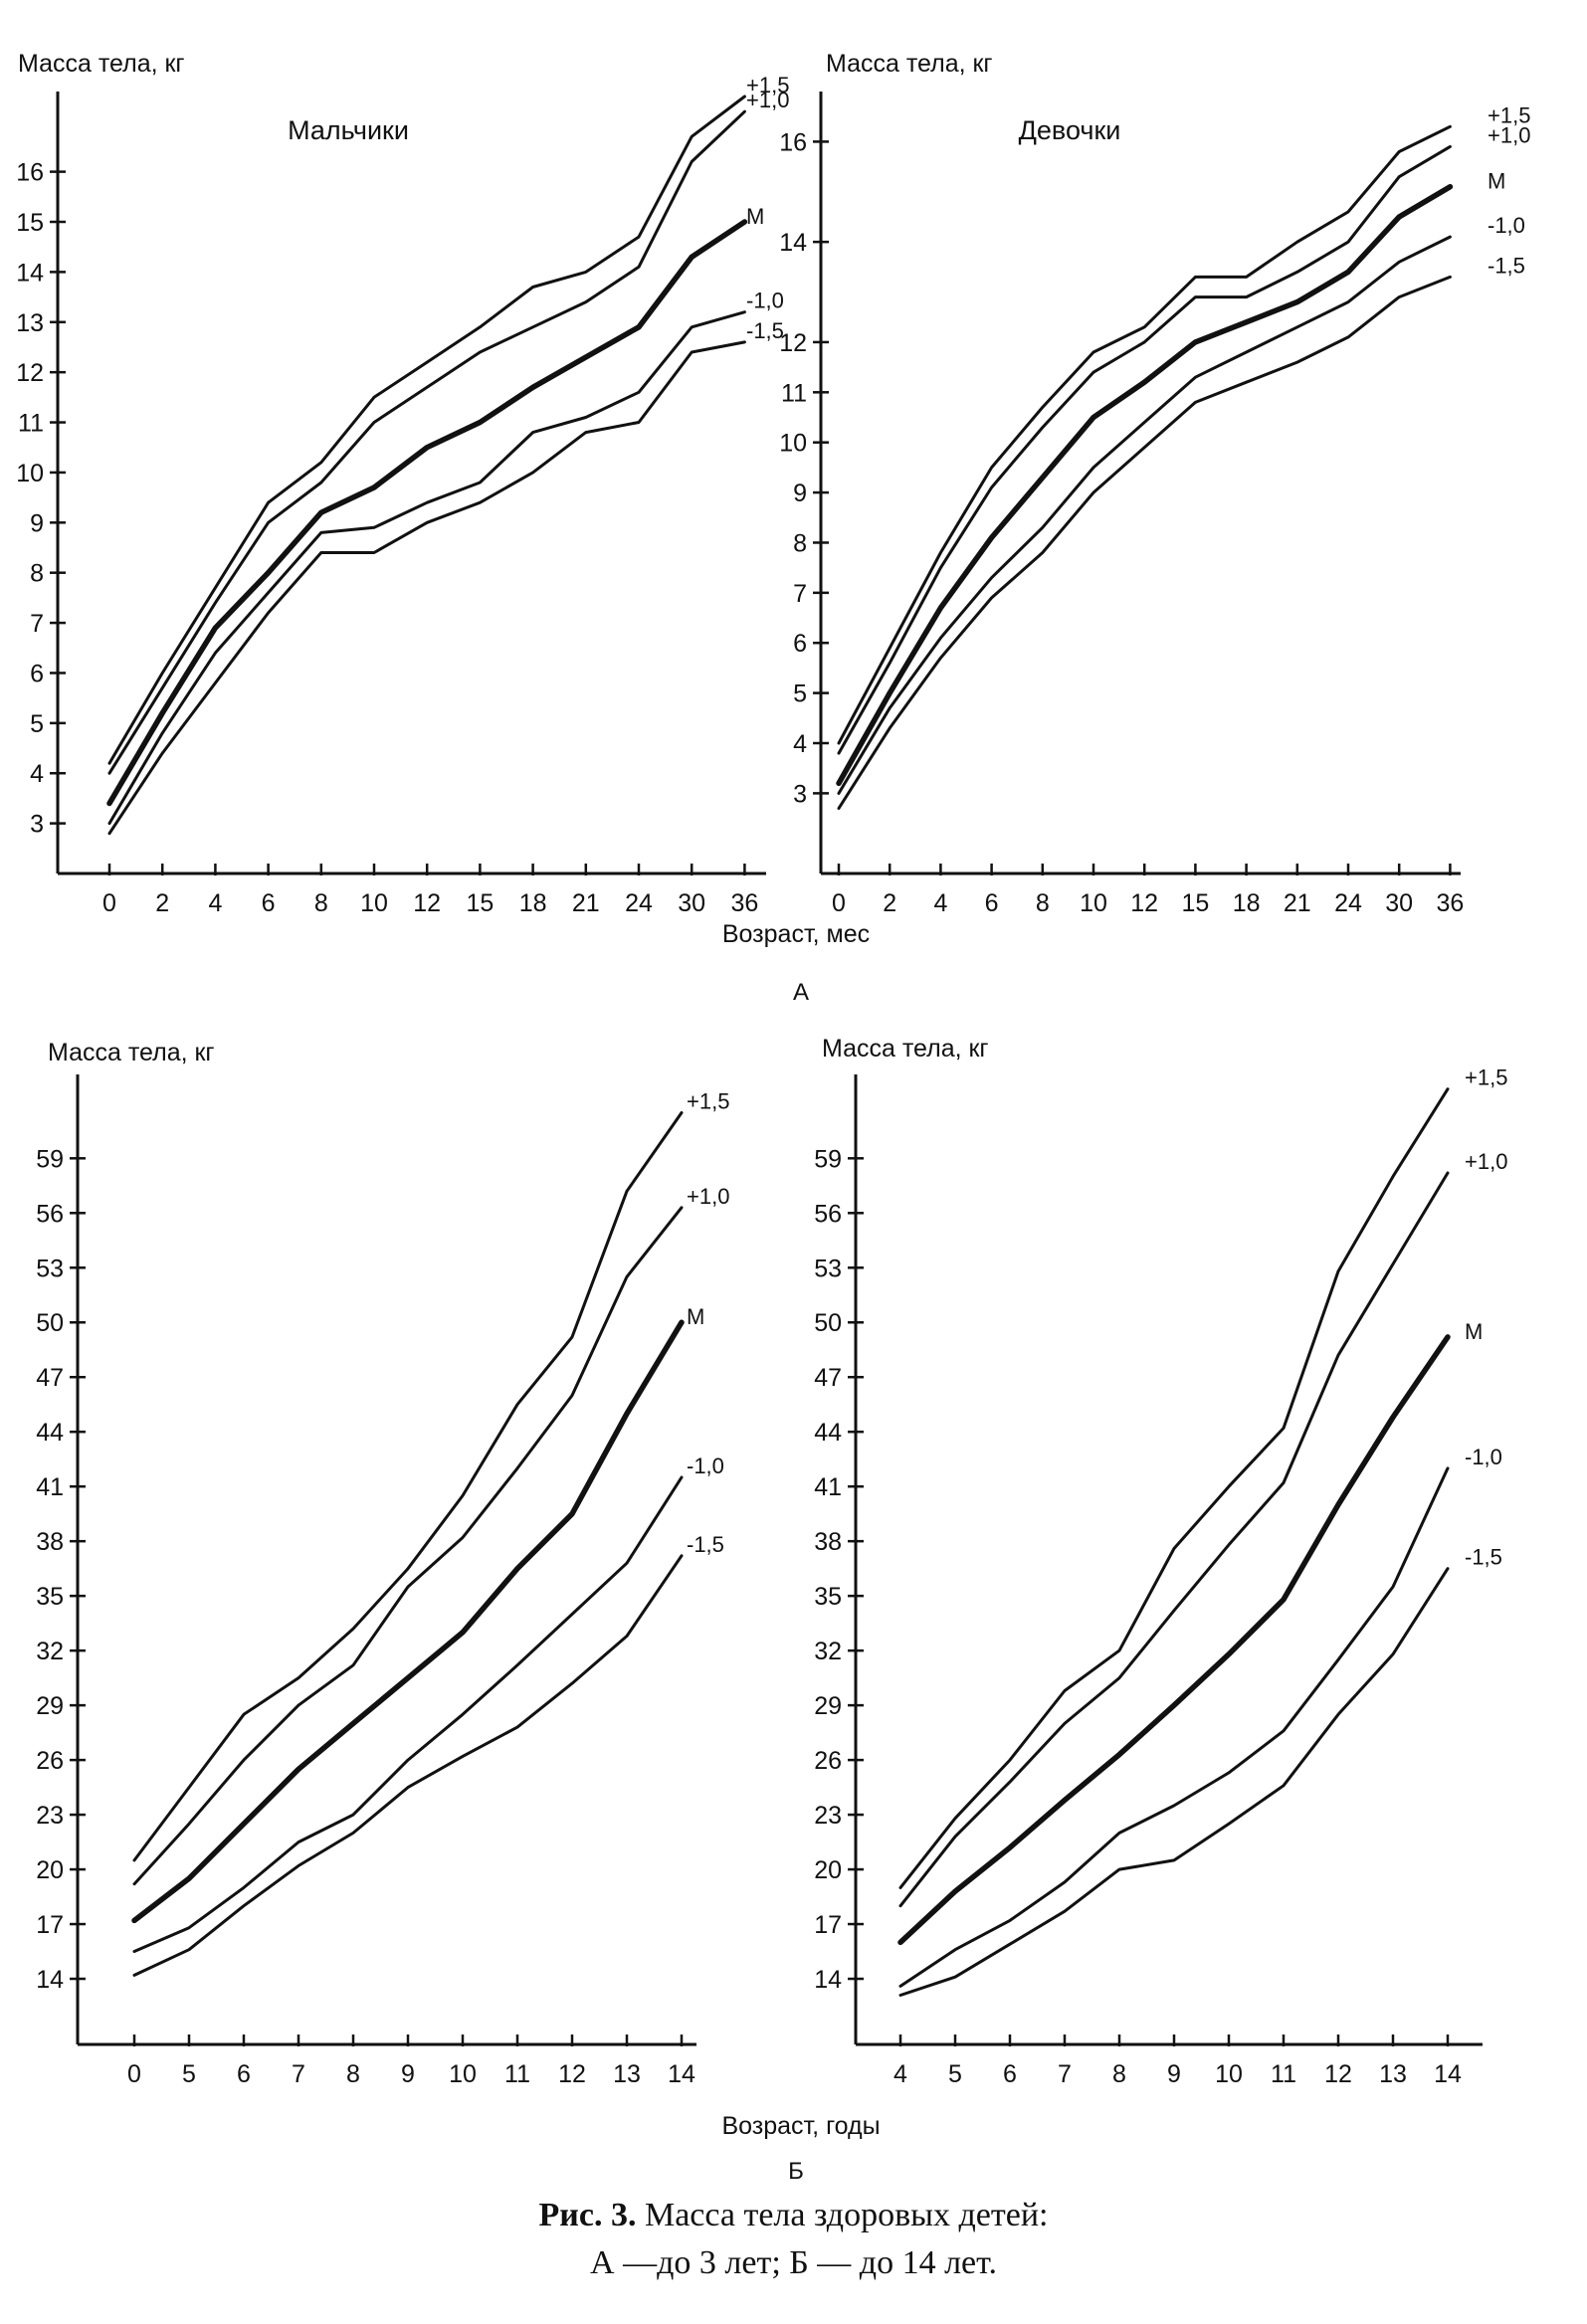 The height and width of the screenshot is (2324, 1587). Describe the element at coordinates (50, 1651) in the screenshot. I see `panel-3-y-tick-label: 32` at that location.